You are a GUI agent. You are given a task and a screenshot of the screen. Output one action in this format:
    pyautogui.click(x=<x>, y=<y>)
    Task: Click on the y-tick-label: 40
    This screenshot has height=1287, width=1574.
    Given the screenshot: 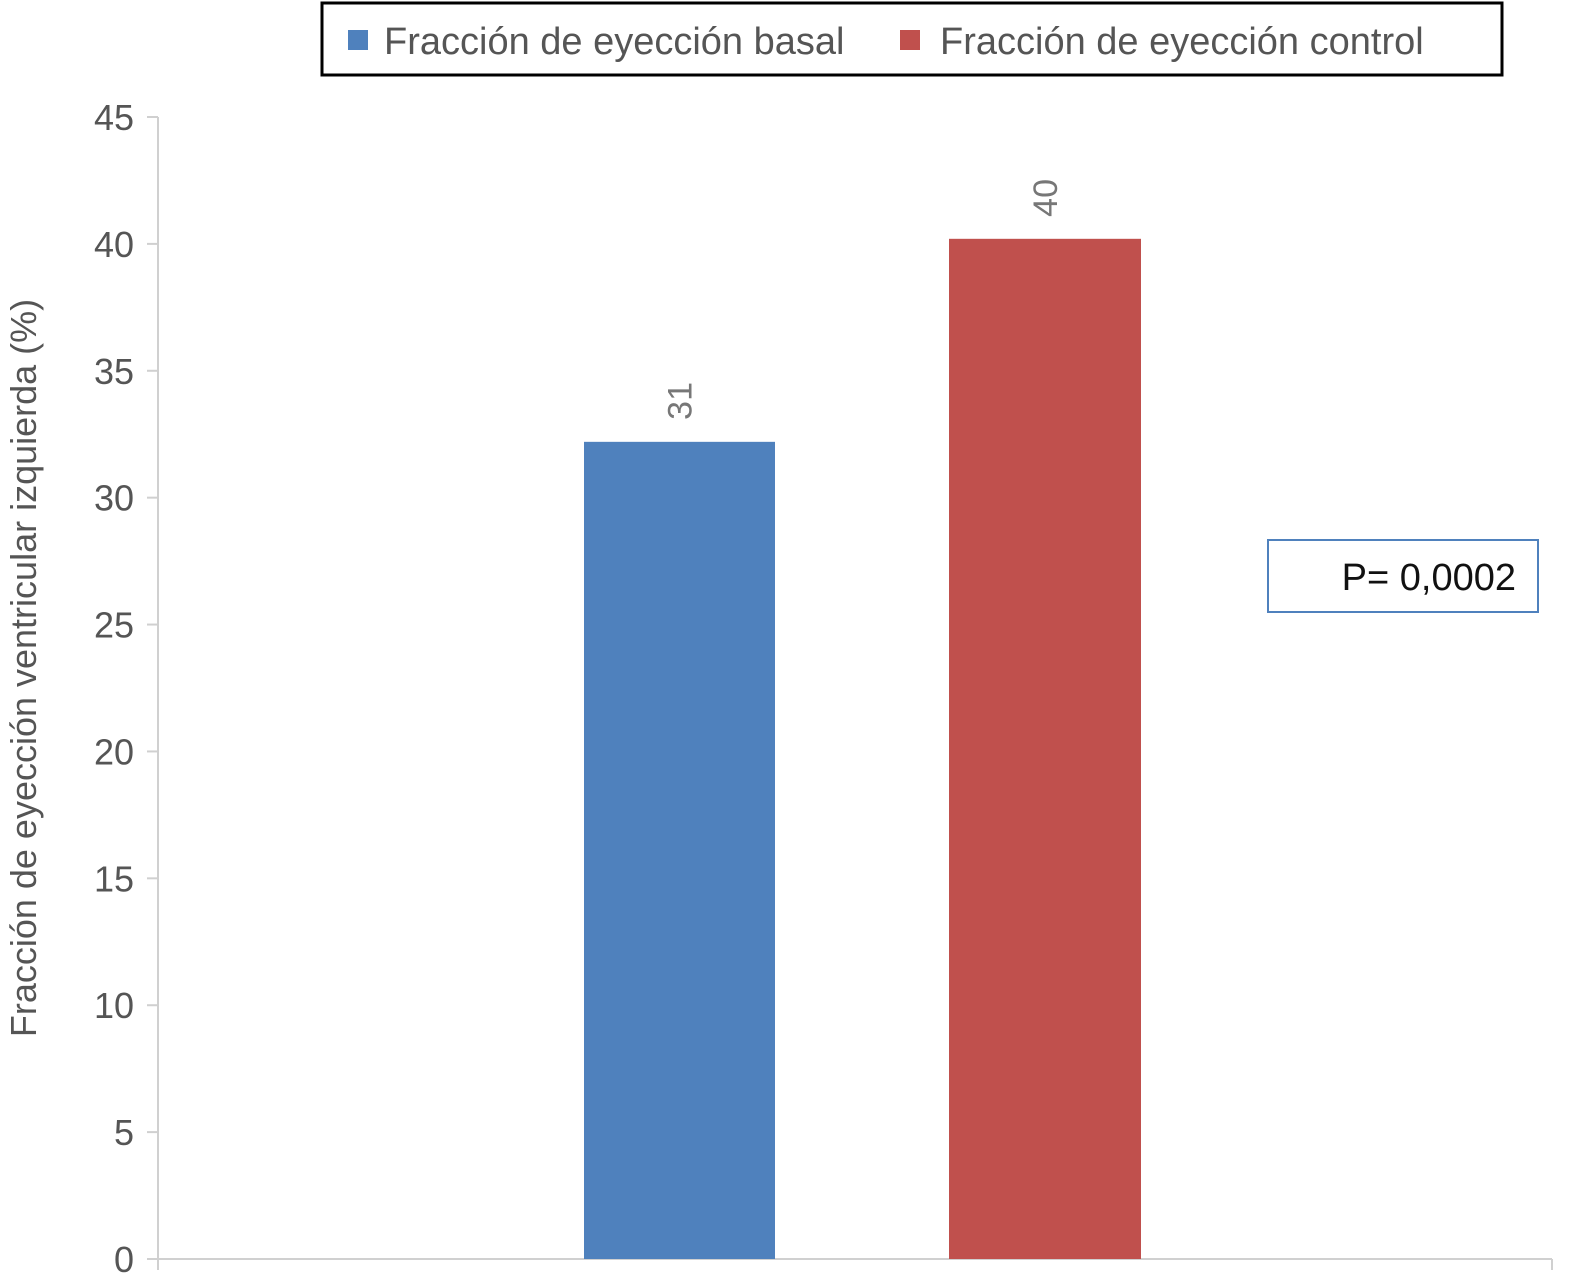 What is the action you would take?
    pyautogui.click(x=114, y=244)
    